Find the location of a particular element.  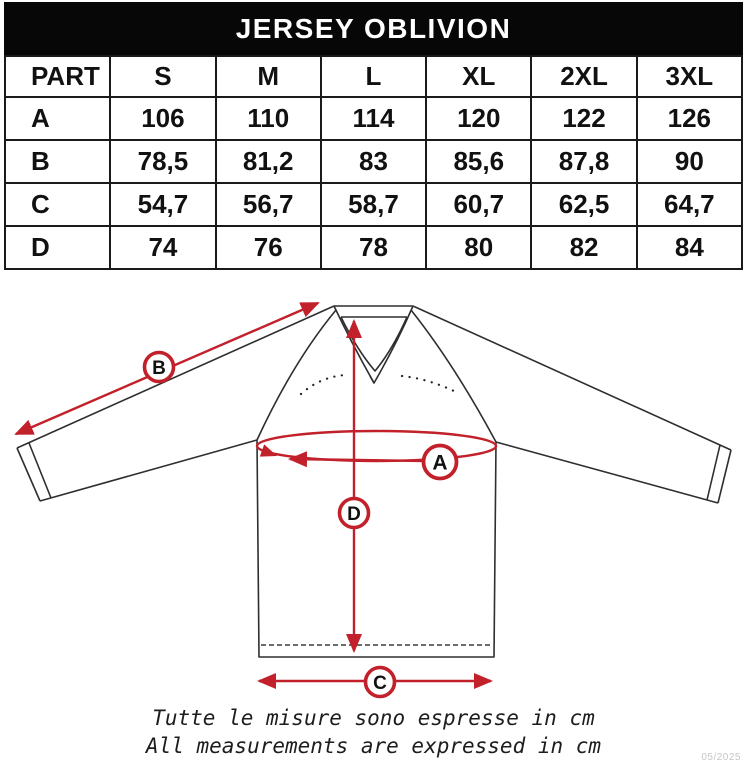

chest-measure-ellipse is located at coordinates (376, 446).